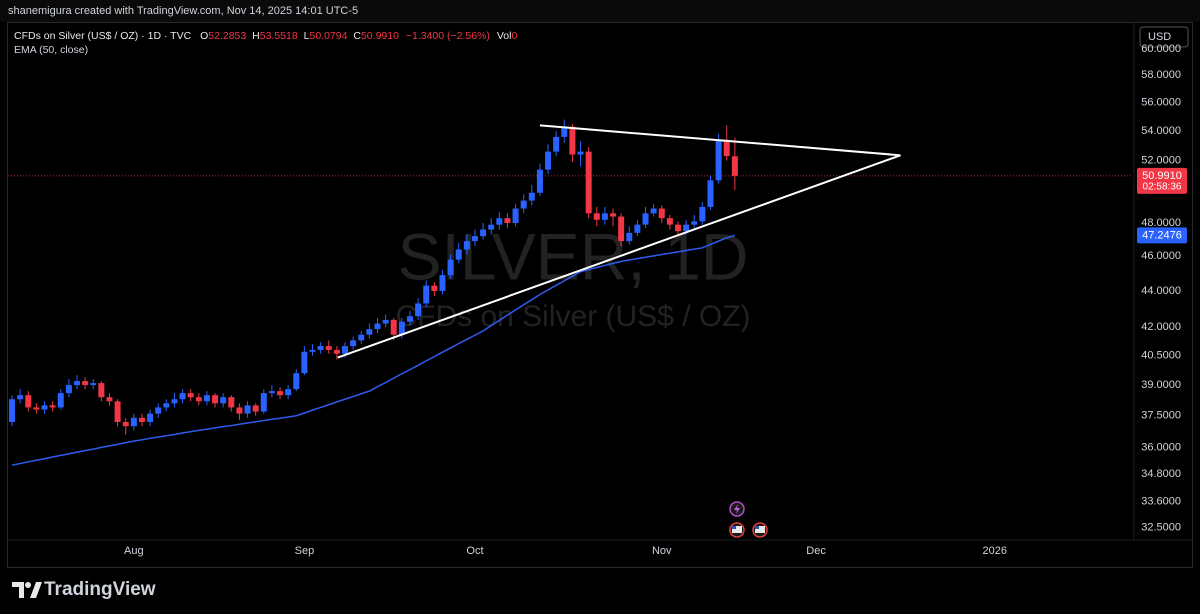 The image size is (1200, 614). Describe the element at coordinates (1162, 180) in the screenshot. I see `last-price-box` at that location.